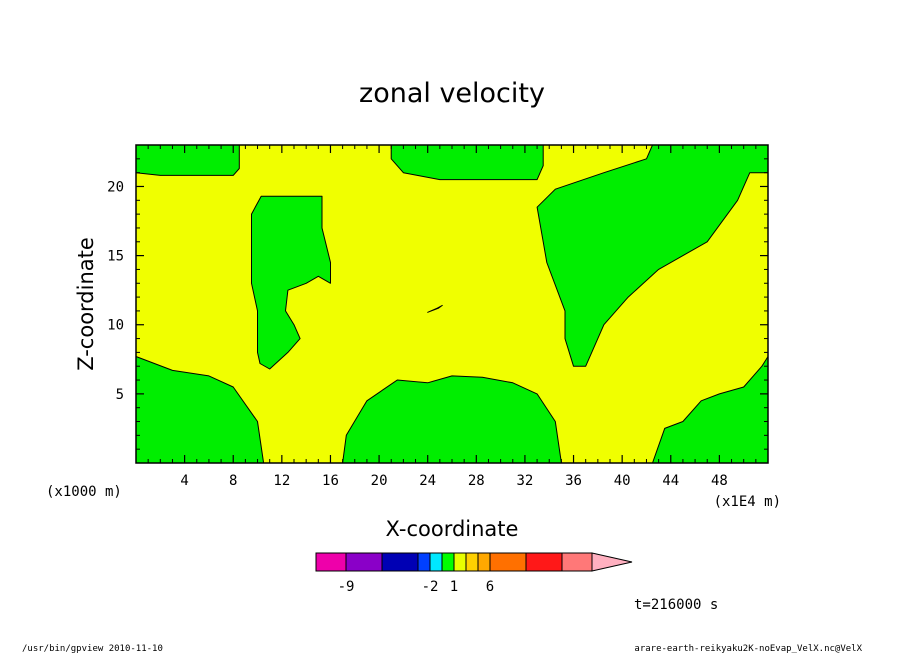  What do you see at coordinates (115, 257) in the screenshot?
I see `y-tick-label: 15` at bounding box center [115, 257].